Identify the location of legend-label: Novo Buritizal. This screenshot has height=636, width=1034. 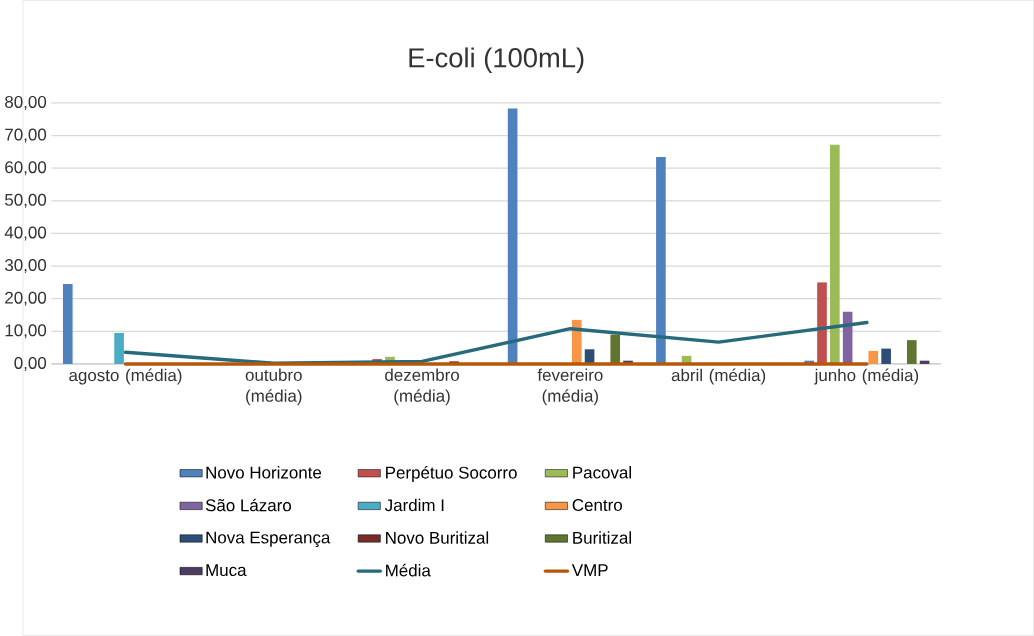
(437, 537).